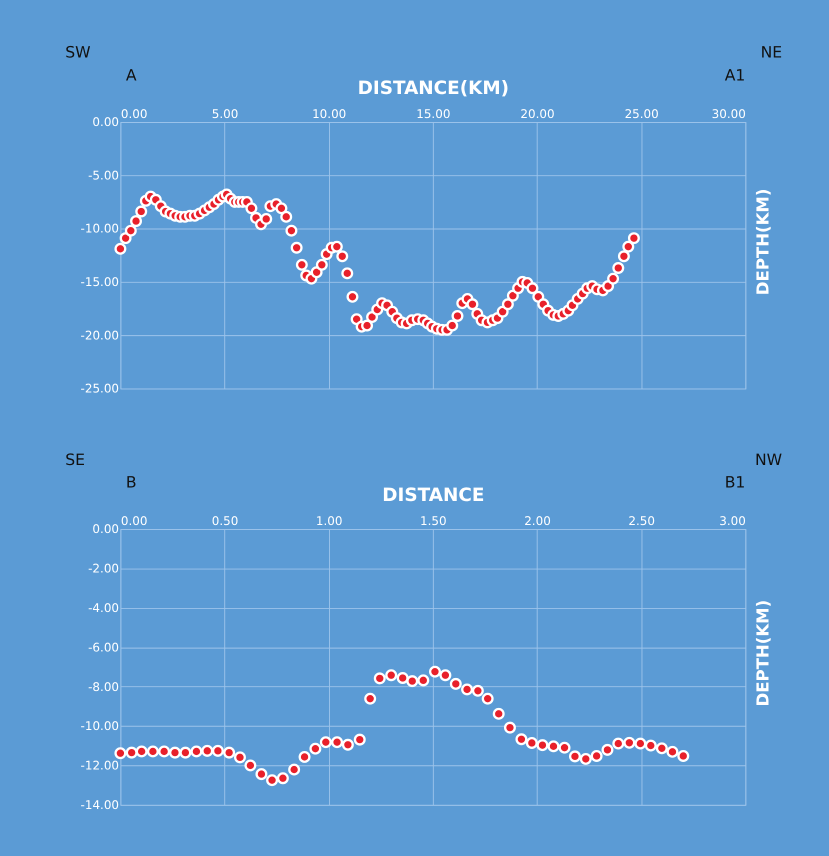 This screenshot has height=856, width=829. What do you see at coordinates (104, 608) in the screenshot?
I see `y-tick-label: -4.00` at bounding box center [104, 608].